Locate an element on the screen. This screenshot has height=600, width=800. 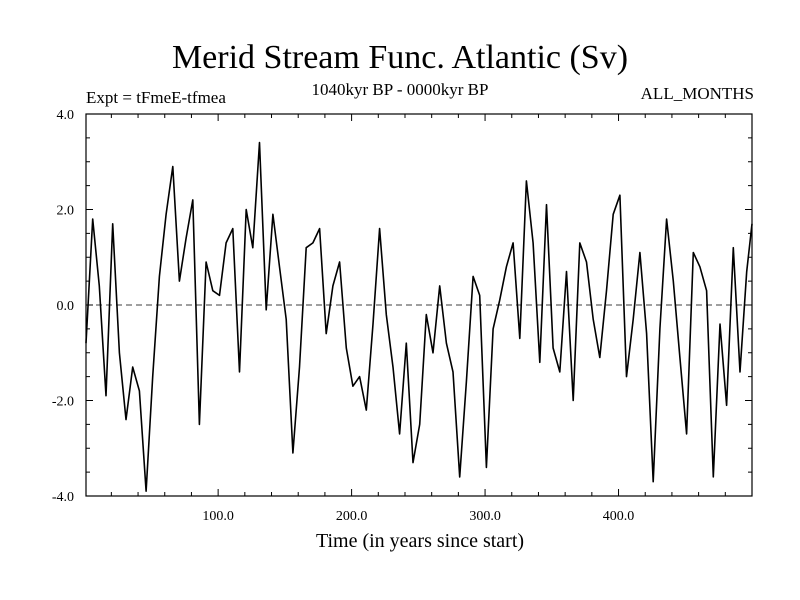
x-axis-label: Time (in years since start) is located at coordinates (420, 541).